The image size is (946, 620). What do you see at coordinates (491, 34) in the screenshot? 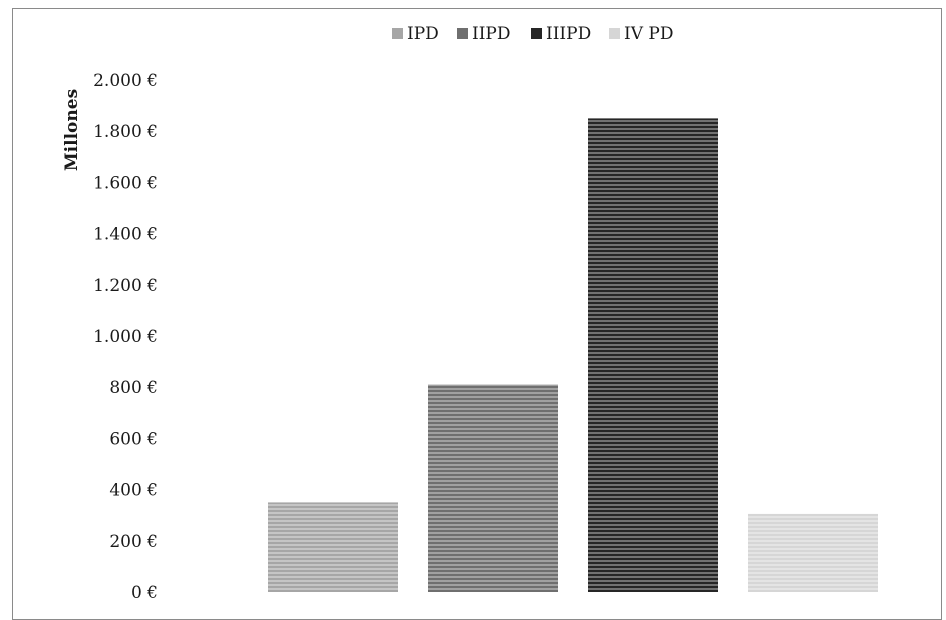
I see `legend-label: IIPD` at bounding box center [491, 34].